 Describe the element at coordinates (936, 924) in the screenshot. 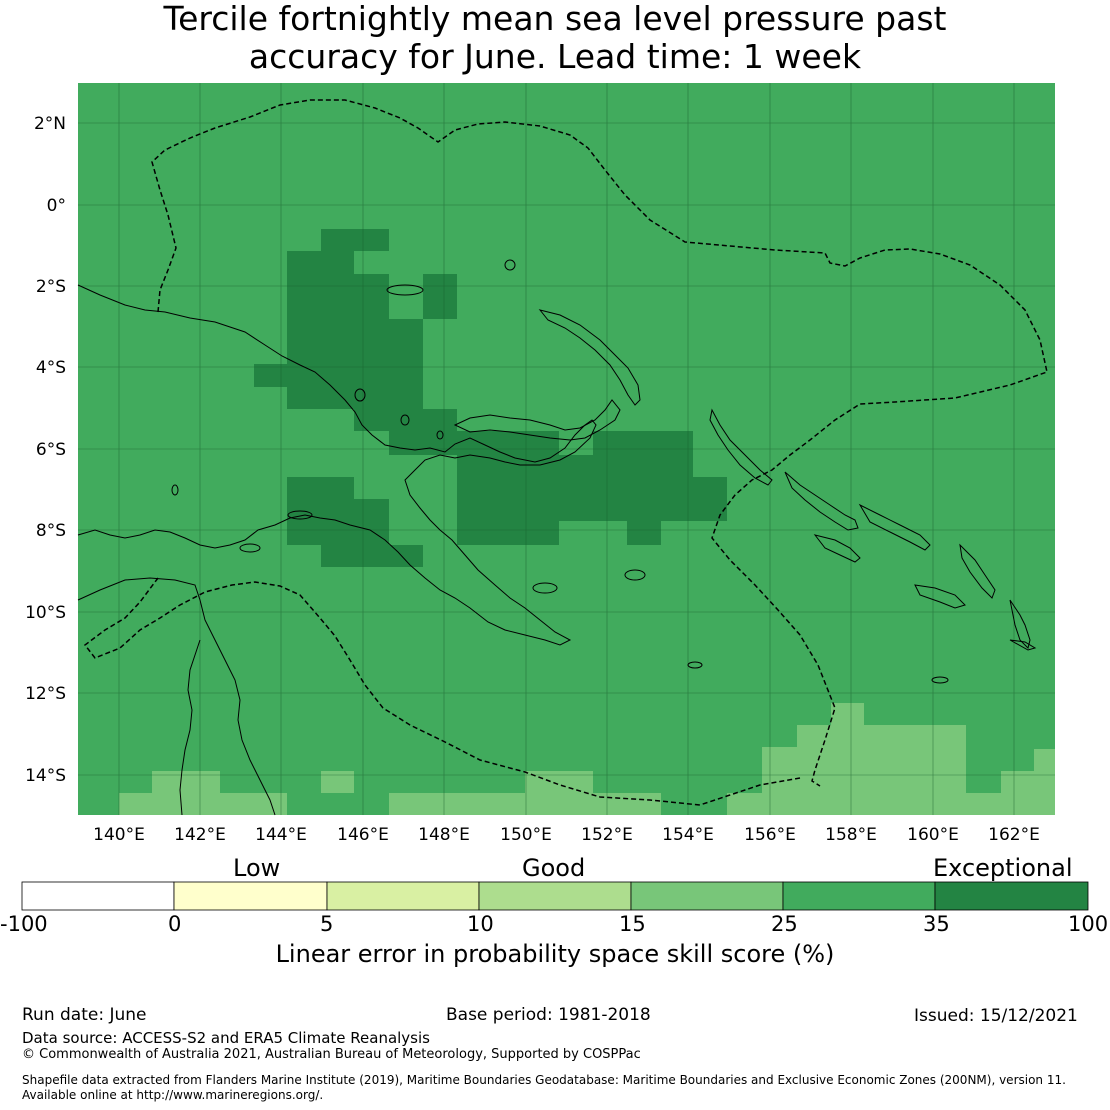

I see `colorbar-tick: 35` at that location.